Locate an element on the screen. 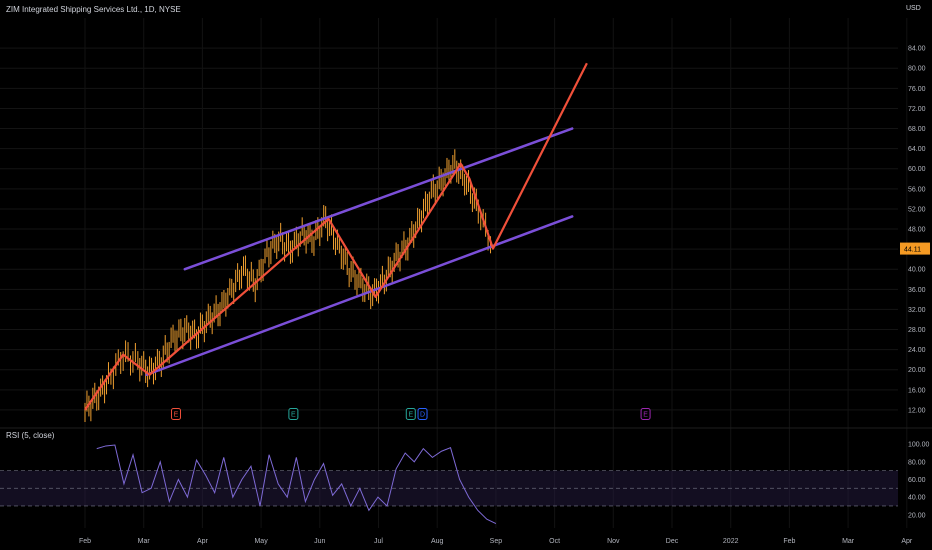 Image resolution: width=932 pixels, height=550 pixels. rsi-axis: 20.00 40.00 60.00 80.00 100.00 is located at coordinates (919, 481).